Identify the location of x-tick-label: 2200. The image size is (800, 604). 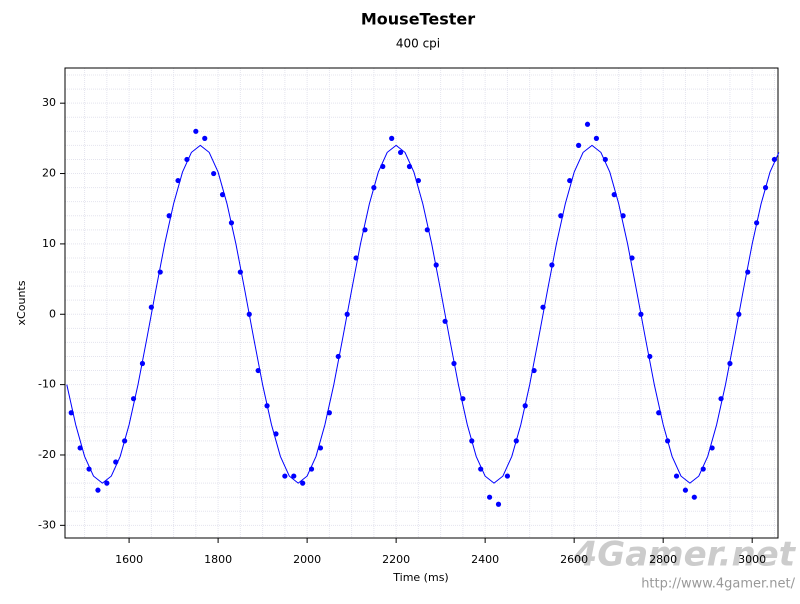
(396, 559).